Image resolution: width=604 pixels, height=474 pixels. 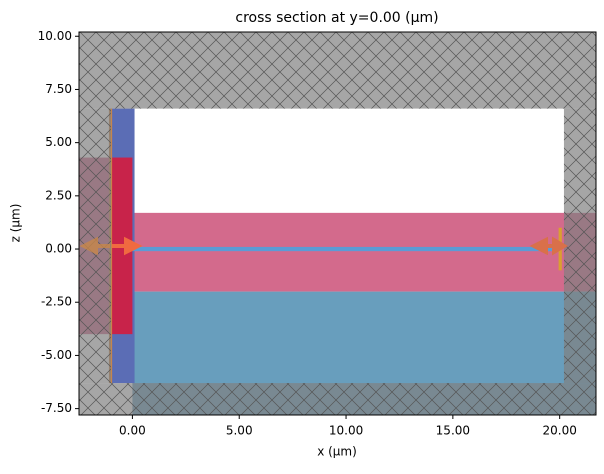 I want to click on x-tick-label: 0.00, so click(x=132, y=431).